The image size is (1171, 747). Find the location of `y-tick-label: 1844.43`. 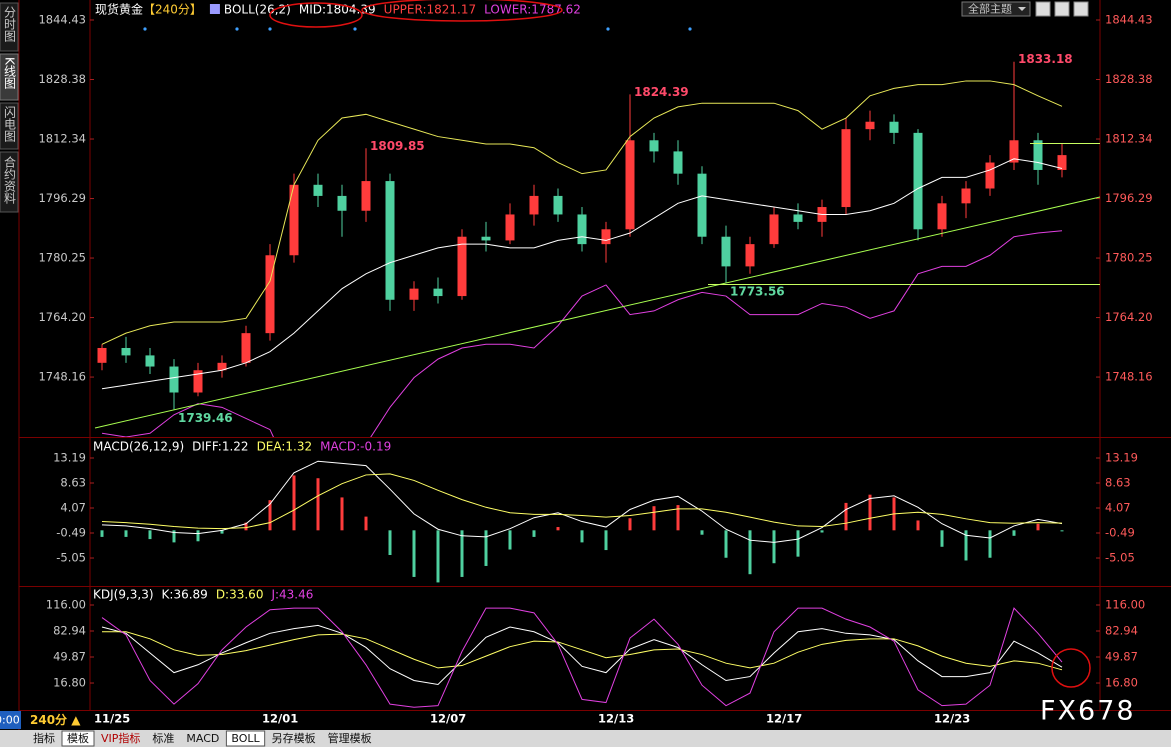

y-tick-label: 1844.43 is located at coordinates (62, 20).